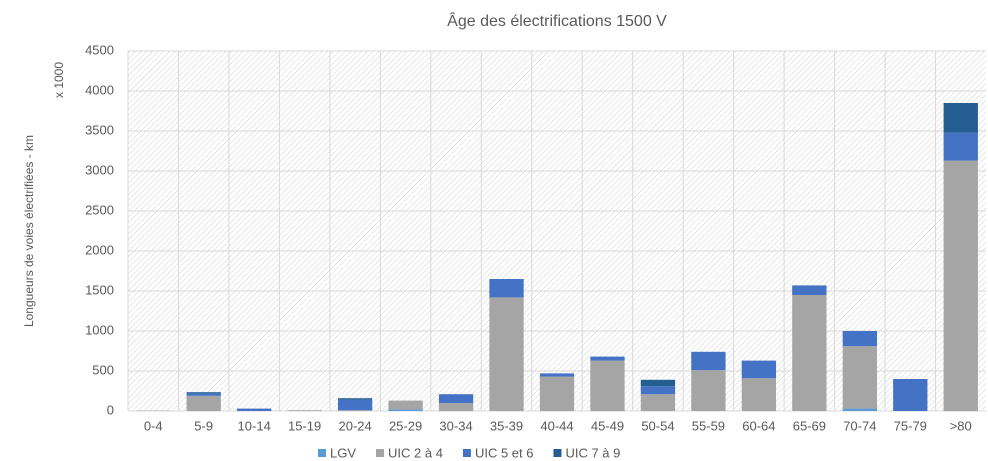  I want to click on y-tick-label: 500, so click(103, 369).